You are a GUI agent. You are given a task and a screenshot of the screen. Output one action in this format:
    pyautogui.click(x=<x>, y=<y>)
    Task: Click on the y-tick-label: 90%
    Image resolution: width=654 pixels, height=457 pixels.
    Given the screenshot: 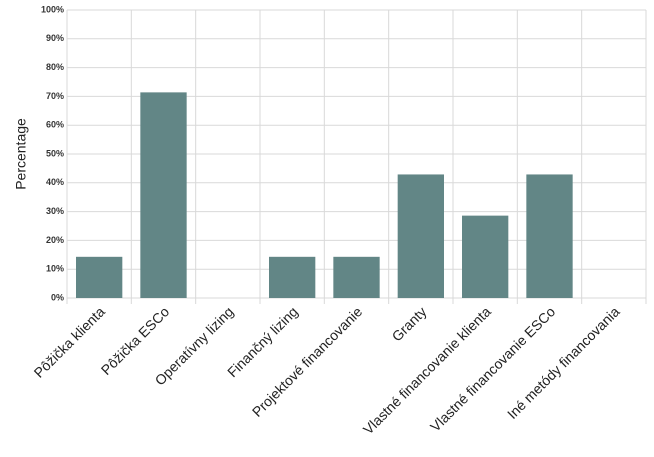 What is the action you would take?
    pyautogui.click(x=55, y=38)
    